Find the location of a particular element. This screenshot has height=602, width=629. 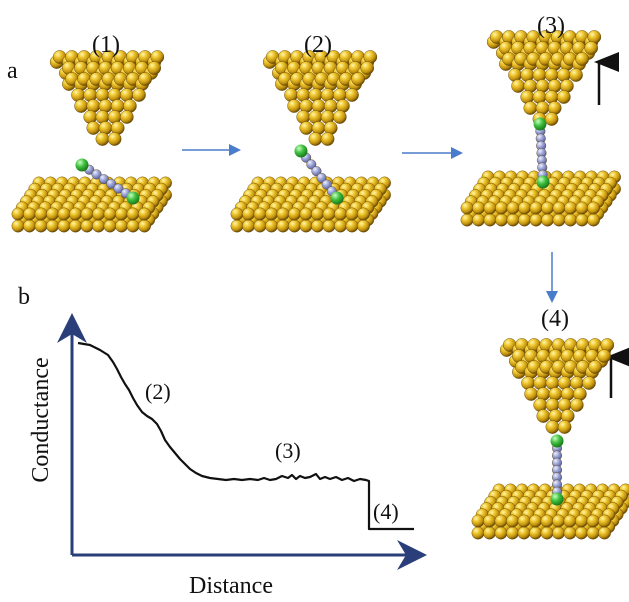

step-label-1: (1) is located at coordinates (106, 45).